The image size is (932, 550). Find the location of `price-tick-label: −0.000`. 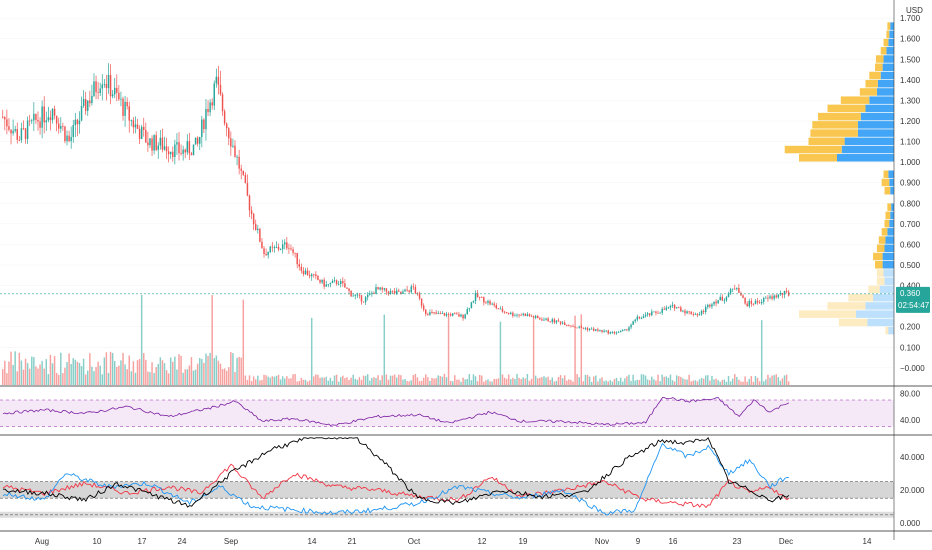

price-tick-label: −0.000 is located at coordinates (912, 368).